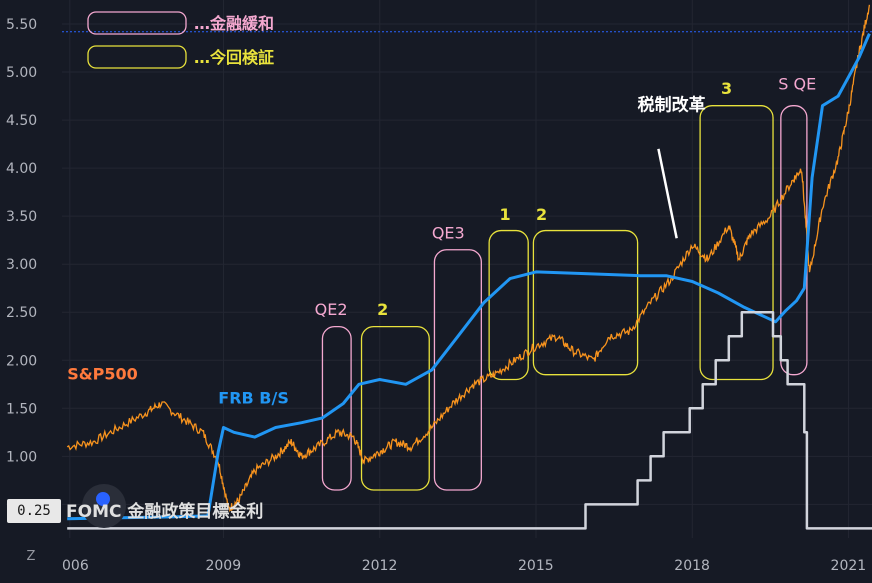  What do you see at coordinates (331, 309) in the screenshot?
I see `chart-annotation: QE2` at bounding box center [331, 309].